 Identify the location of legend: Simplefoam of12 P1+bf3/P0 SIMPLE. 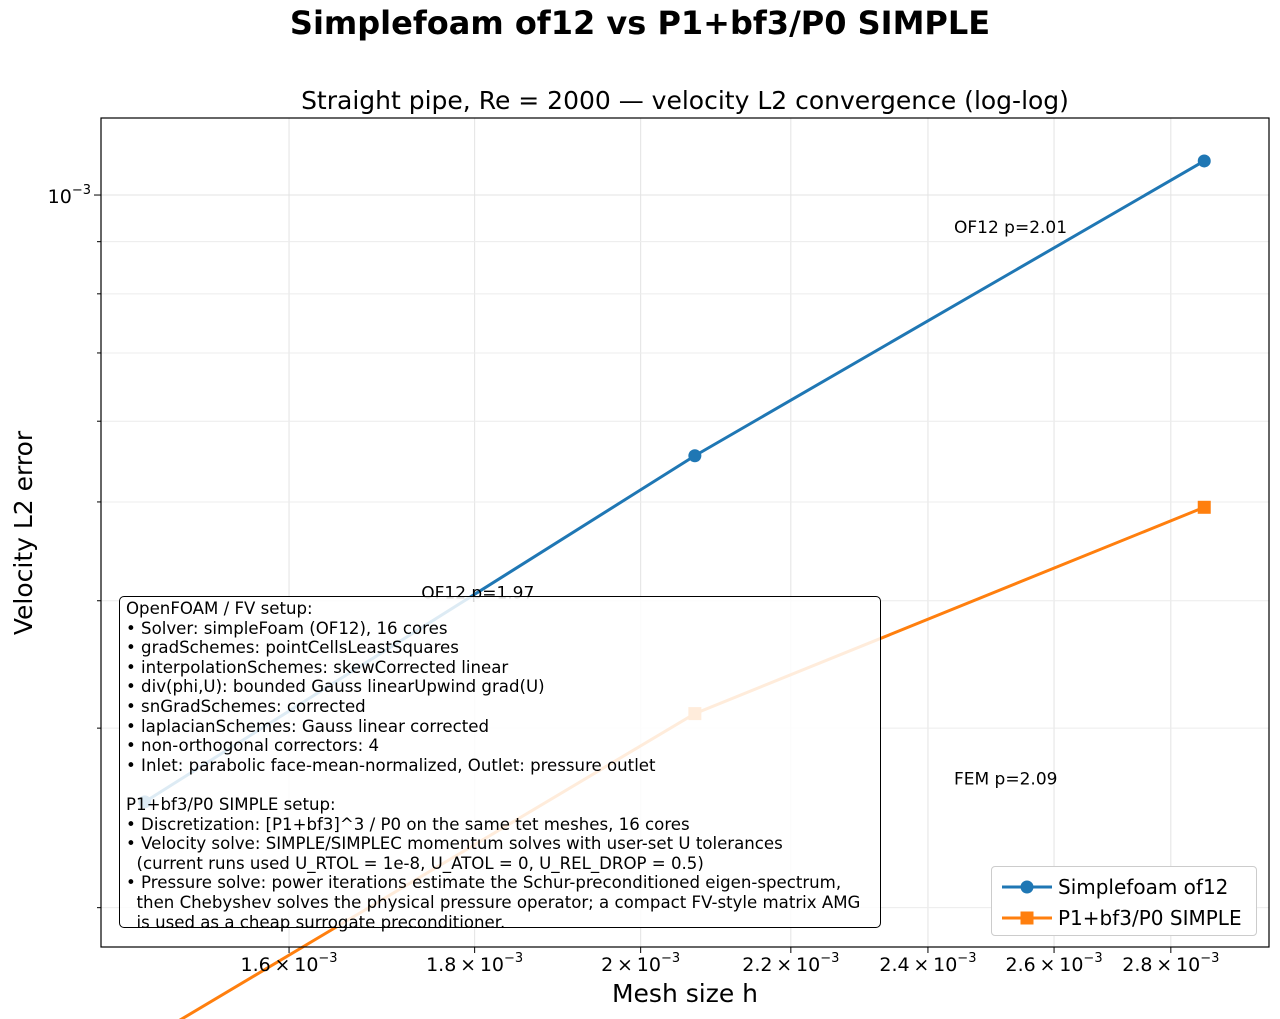
(1124, 901).